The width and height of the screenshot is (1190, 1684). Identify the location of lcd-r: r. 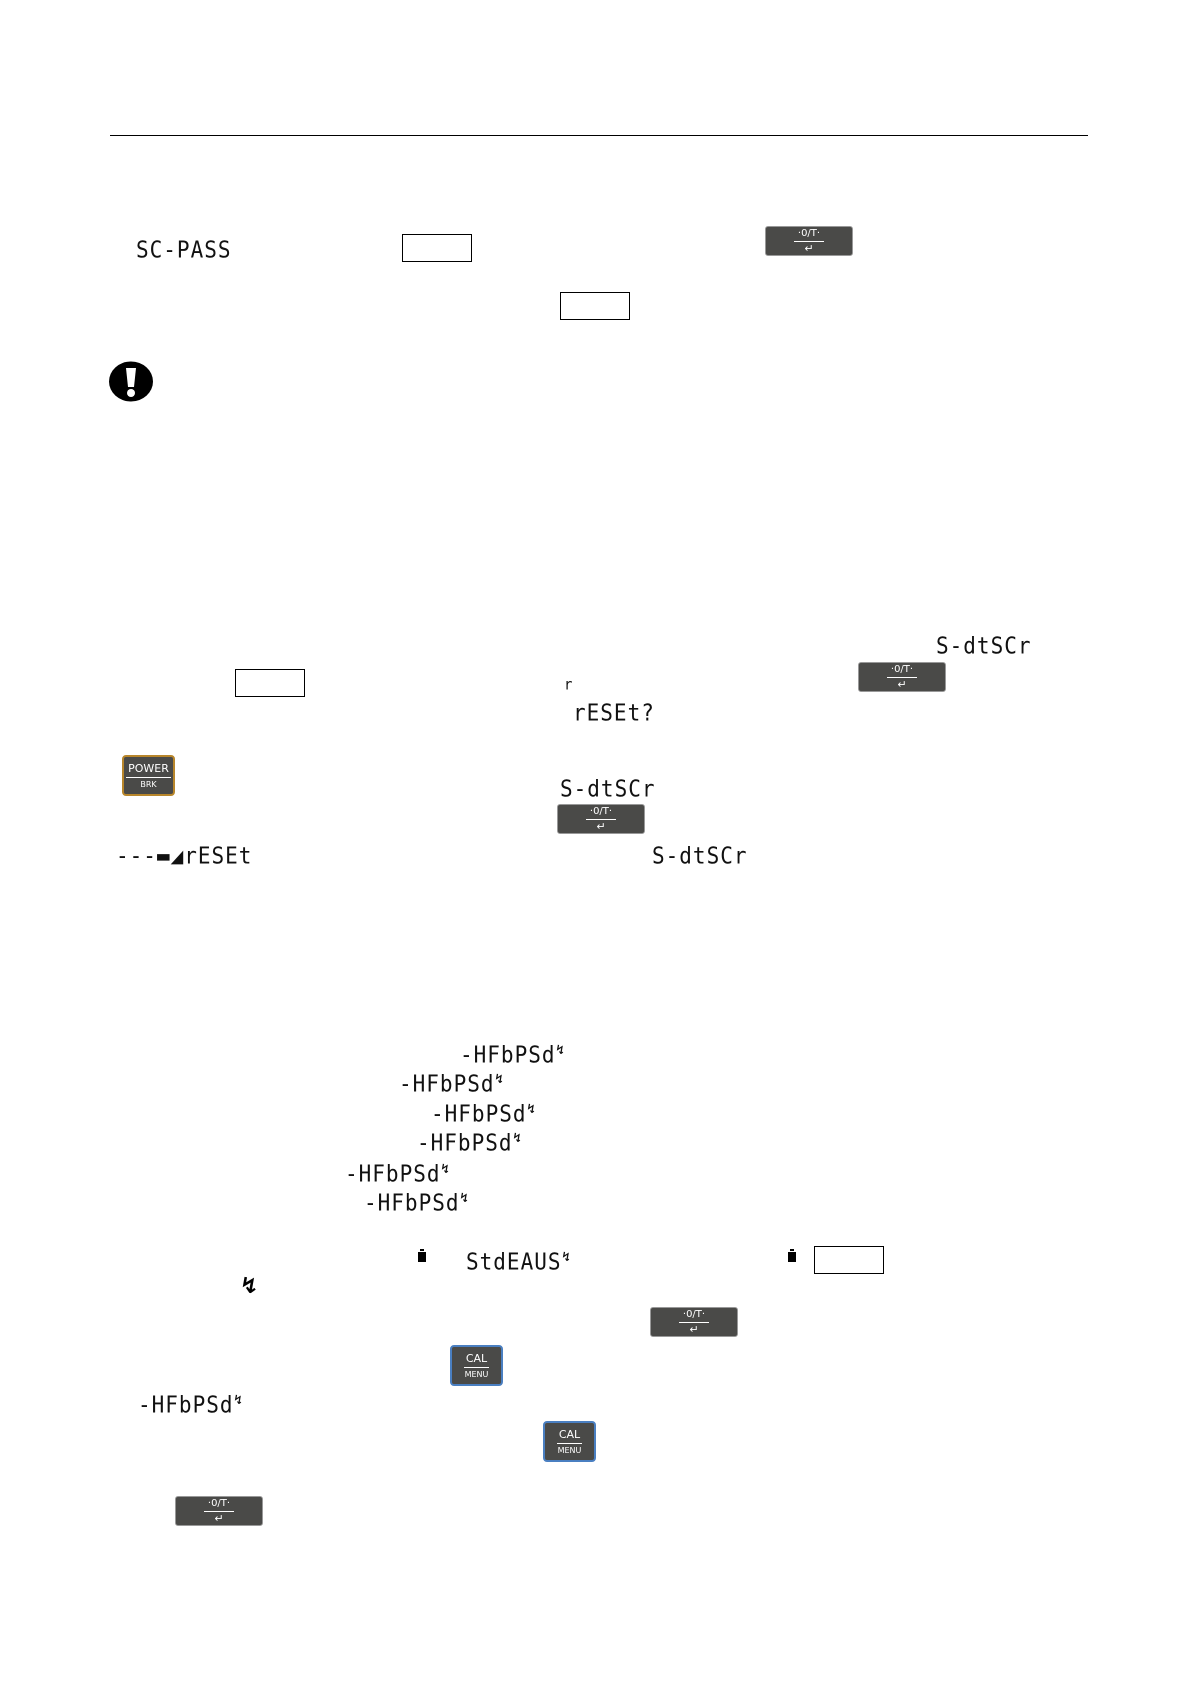
(569, 685).